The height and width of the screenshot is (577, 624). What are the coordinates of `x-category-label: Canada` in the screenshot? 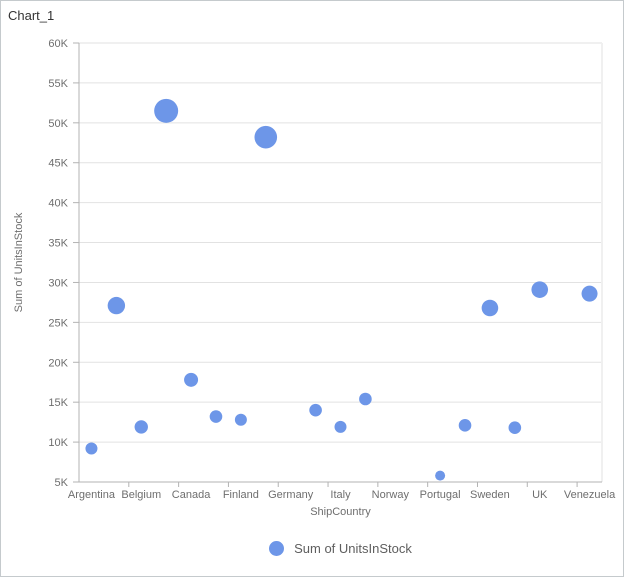 It's located at (191, 495).